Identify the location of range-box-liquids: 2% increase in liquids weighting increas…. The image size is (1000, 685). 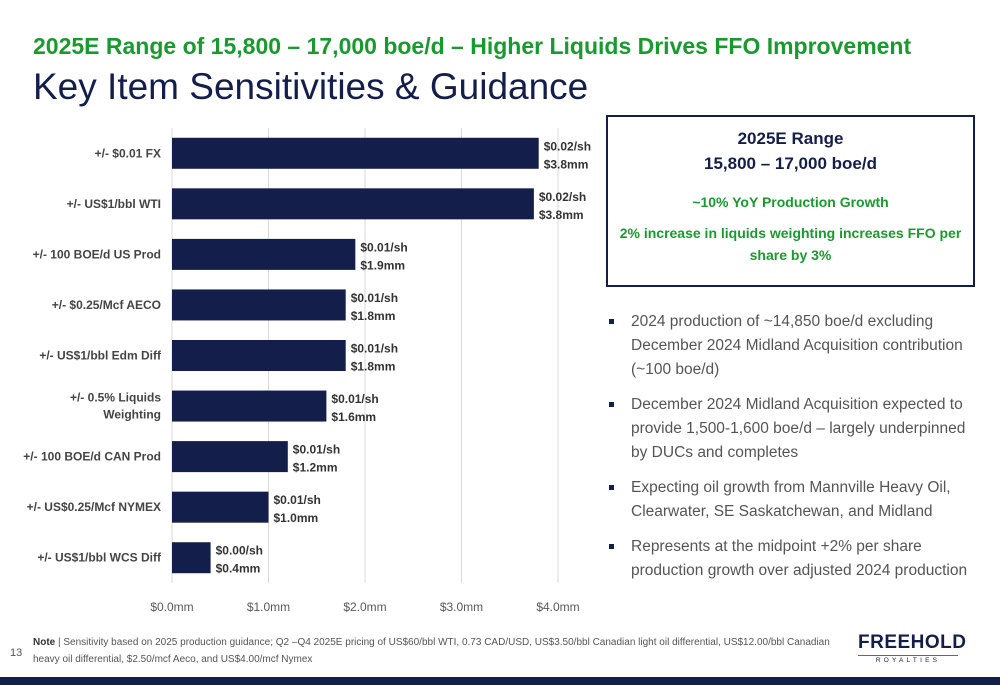
(790, 244).